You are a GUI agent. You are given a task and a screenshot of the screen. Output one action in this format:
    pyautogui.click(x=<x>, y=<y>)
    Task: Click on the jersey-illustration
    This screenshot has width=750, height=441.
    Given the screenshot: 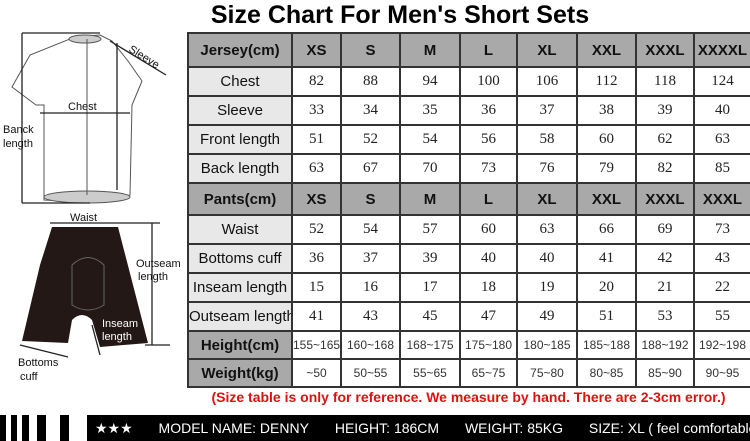 What is the action you would take?
    pyautogui.click(x=77, y=119)
    